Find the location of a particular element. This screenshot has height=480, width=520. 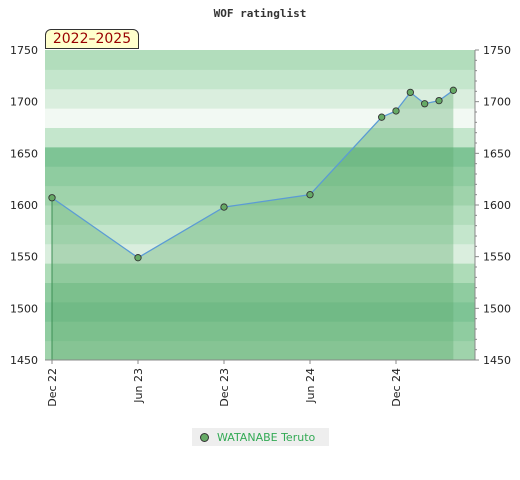

y-tick-label-left: 1550 is located at coordinates (24, 257).